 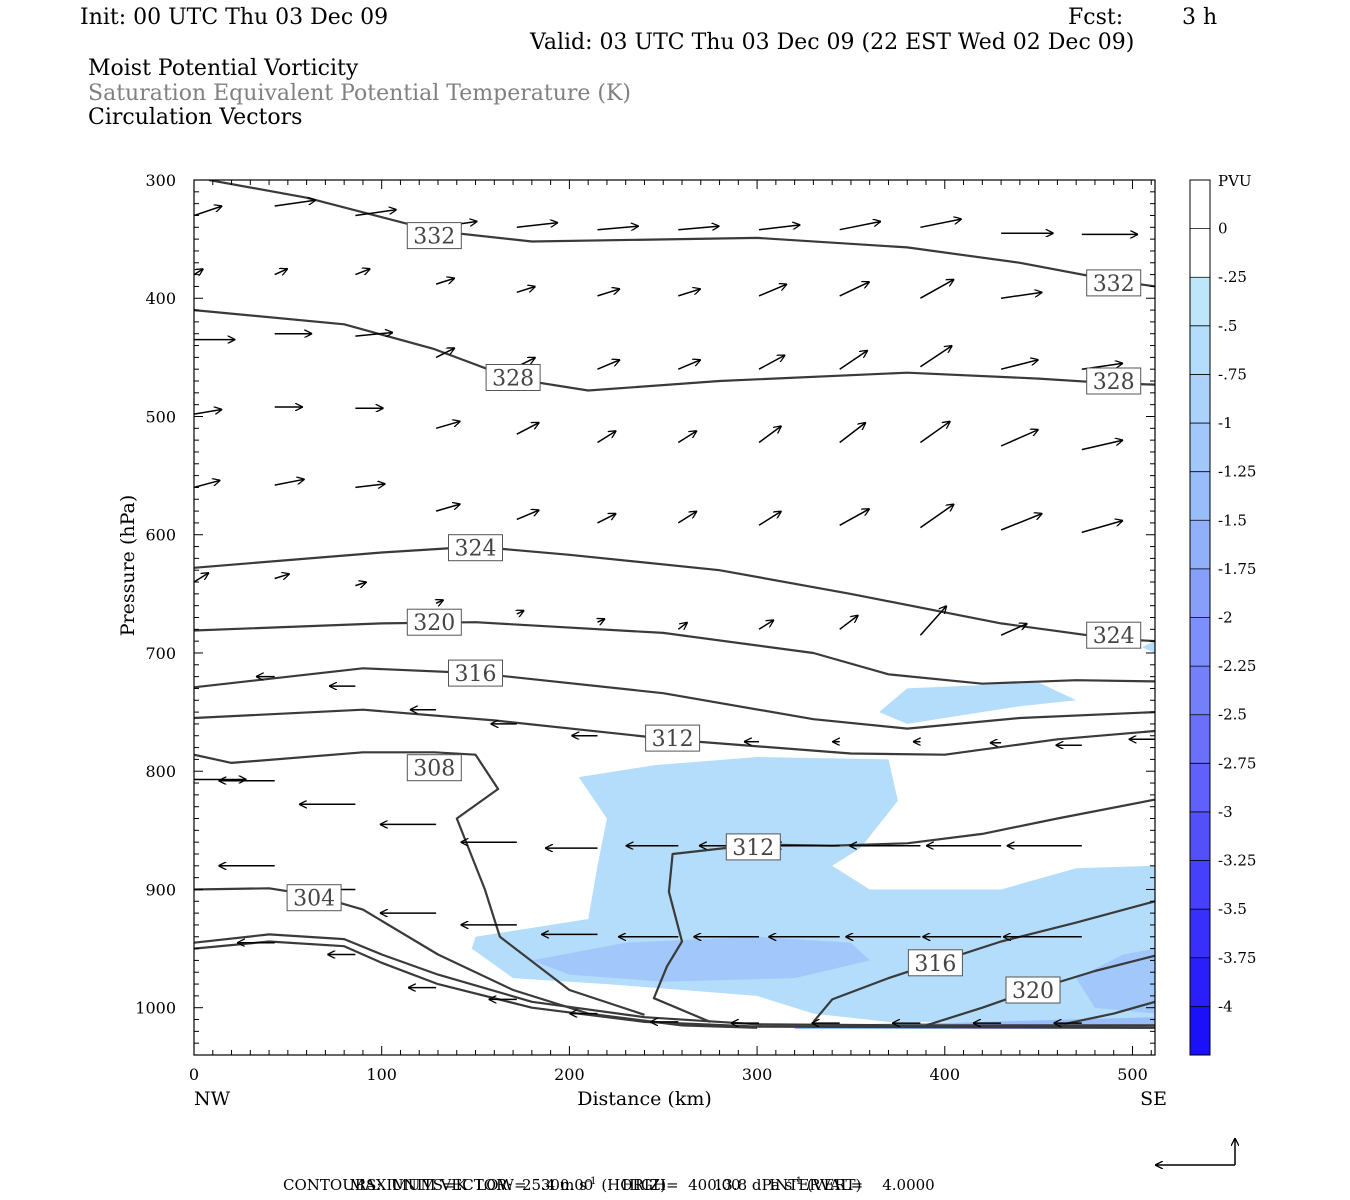 I want to click on contour-label: 316, so click(x=935, y=964).